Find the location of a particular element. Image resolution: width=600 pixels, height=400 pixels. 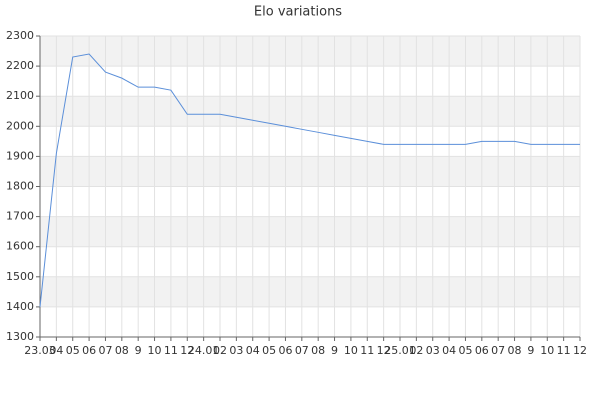

y-tick-label: 1600 is located at coordinates (20, 246).